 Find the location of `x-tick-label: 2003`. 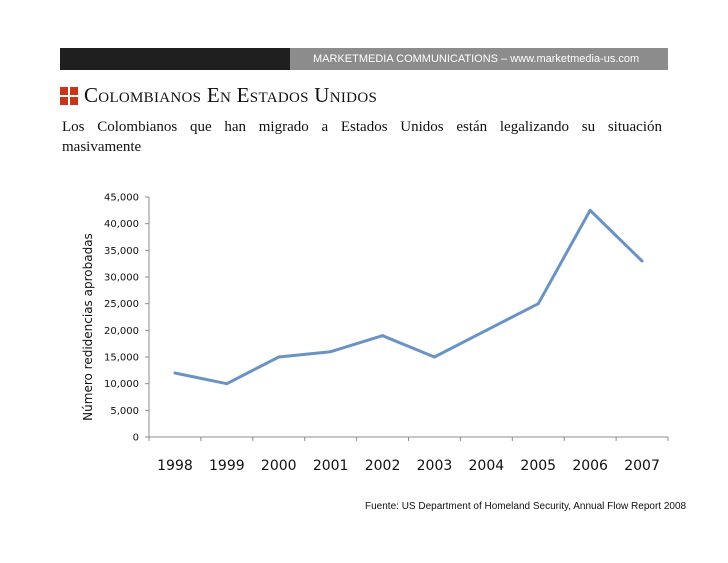

x-tick-label: 2003 is located at coordinates (435, 466).